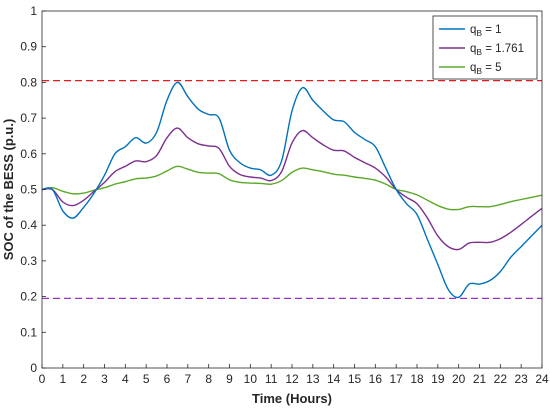  What do you see at coordinates (459, 379) in the screenshot?
I see `x-tick-label: 20` at bounding box center [459, 379].